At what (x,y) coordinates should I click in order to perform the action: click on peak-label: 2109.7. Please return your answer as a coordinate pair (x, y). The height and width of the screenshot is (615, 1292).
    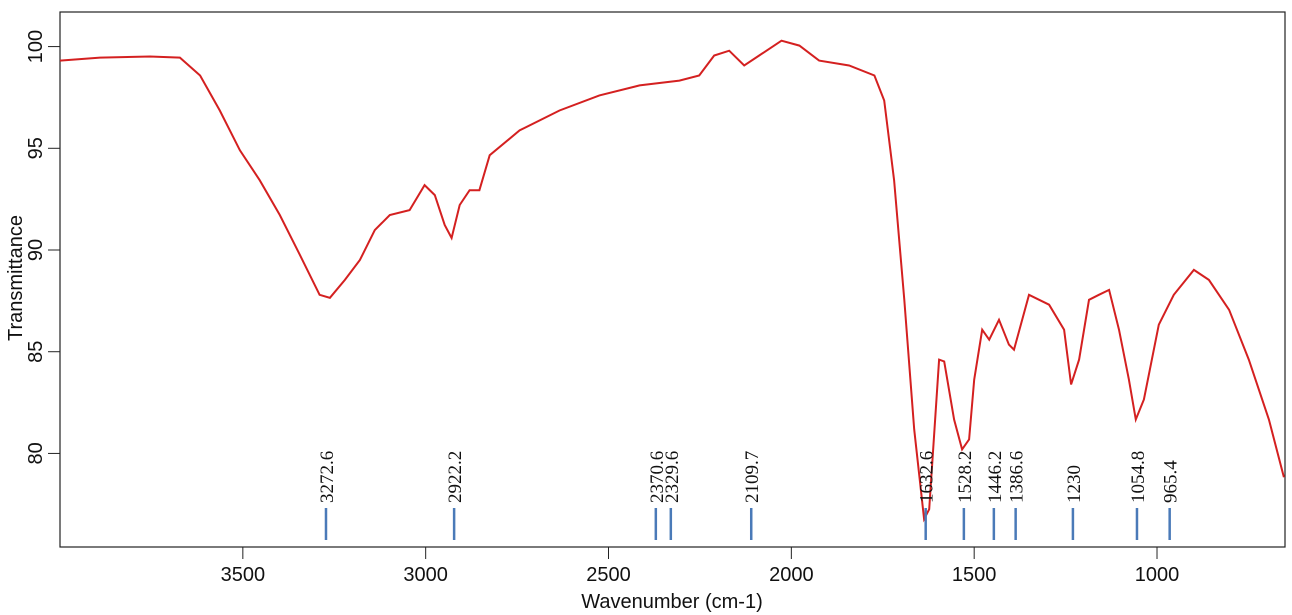
    Looking at the image, I should click on (752, 477).